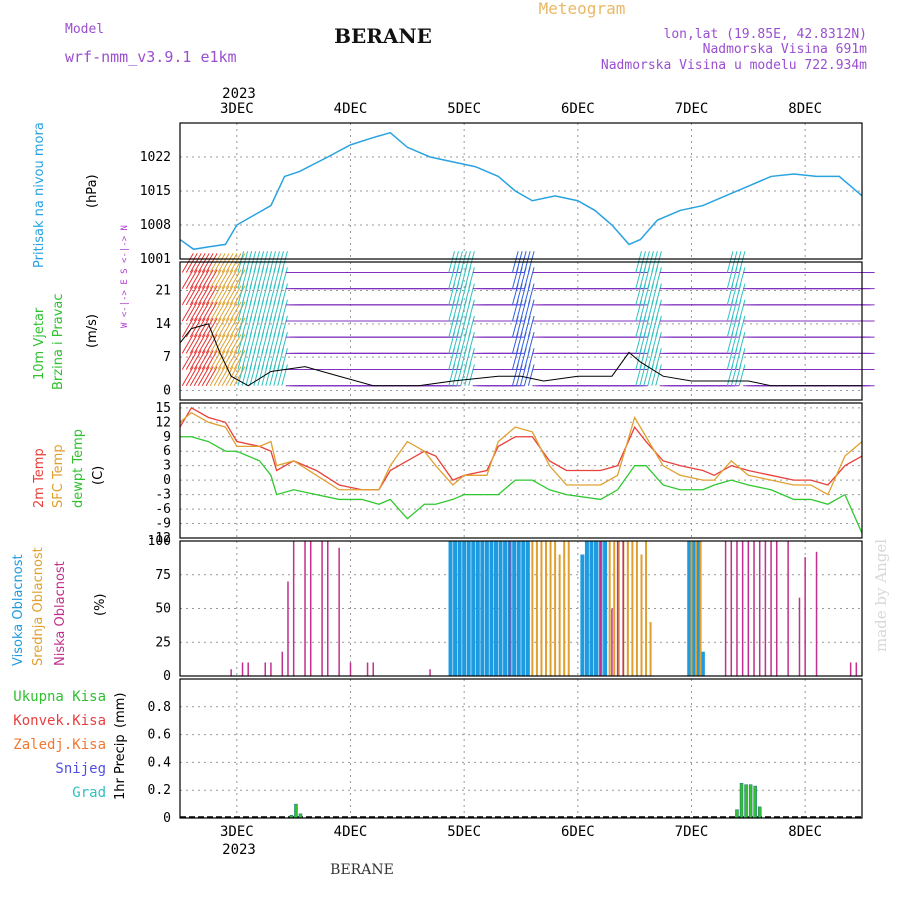 This screenshot has height=900, width=900. What do you see at coordinates (521, 109) in the screenshot?
I see `top-date-labels: 3DEC 4DEC 5DEC 6DEC 7DEC 8DEC` at bounding box center [521, 109].